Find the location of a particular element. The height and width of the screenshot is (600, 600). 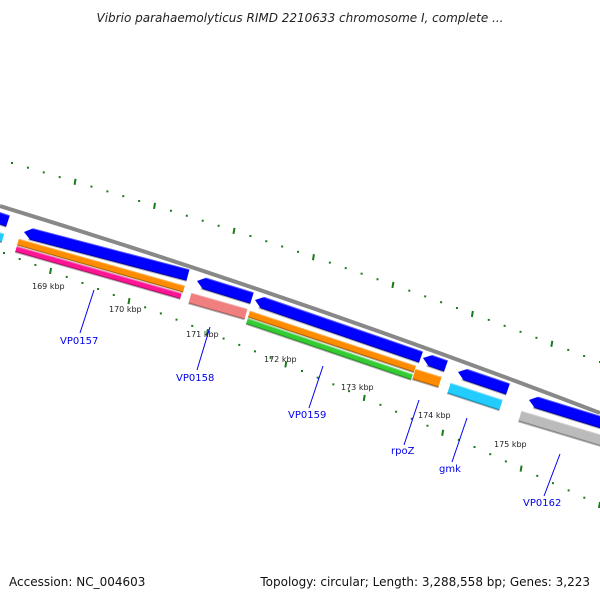

cds-vp0158 is located at coordinates (226, 290).